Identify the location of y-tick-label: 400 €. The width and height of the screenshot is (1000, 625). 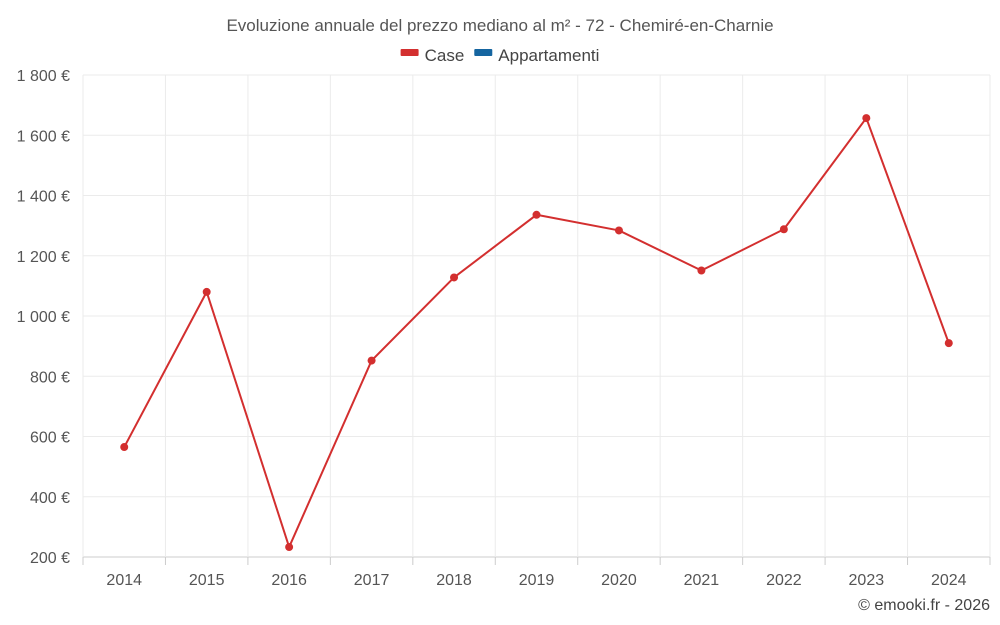
(50, 498).